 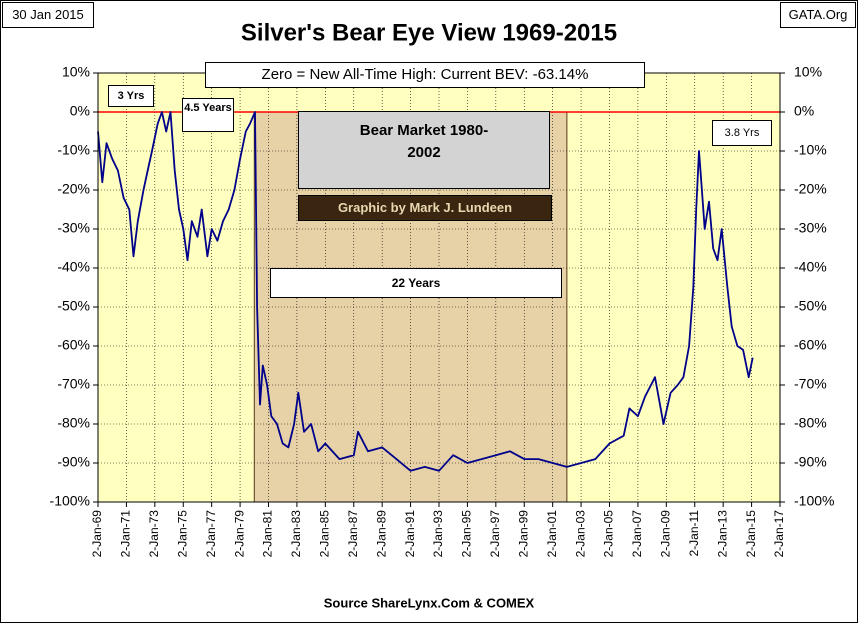 What do you see at coordinates (609, 534) in the screenshot?
I see `x-tick-label: 2-Jan-05` at bounding box center [609, 534].